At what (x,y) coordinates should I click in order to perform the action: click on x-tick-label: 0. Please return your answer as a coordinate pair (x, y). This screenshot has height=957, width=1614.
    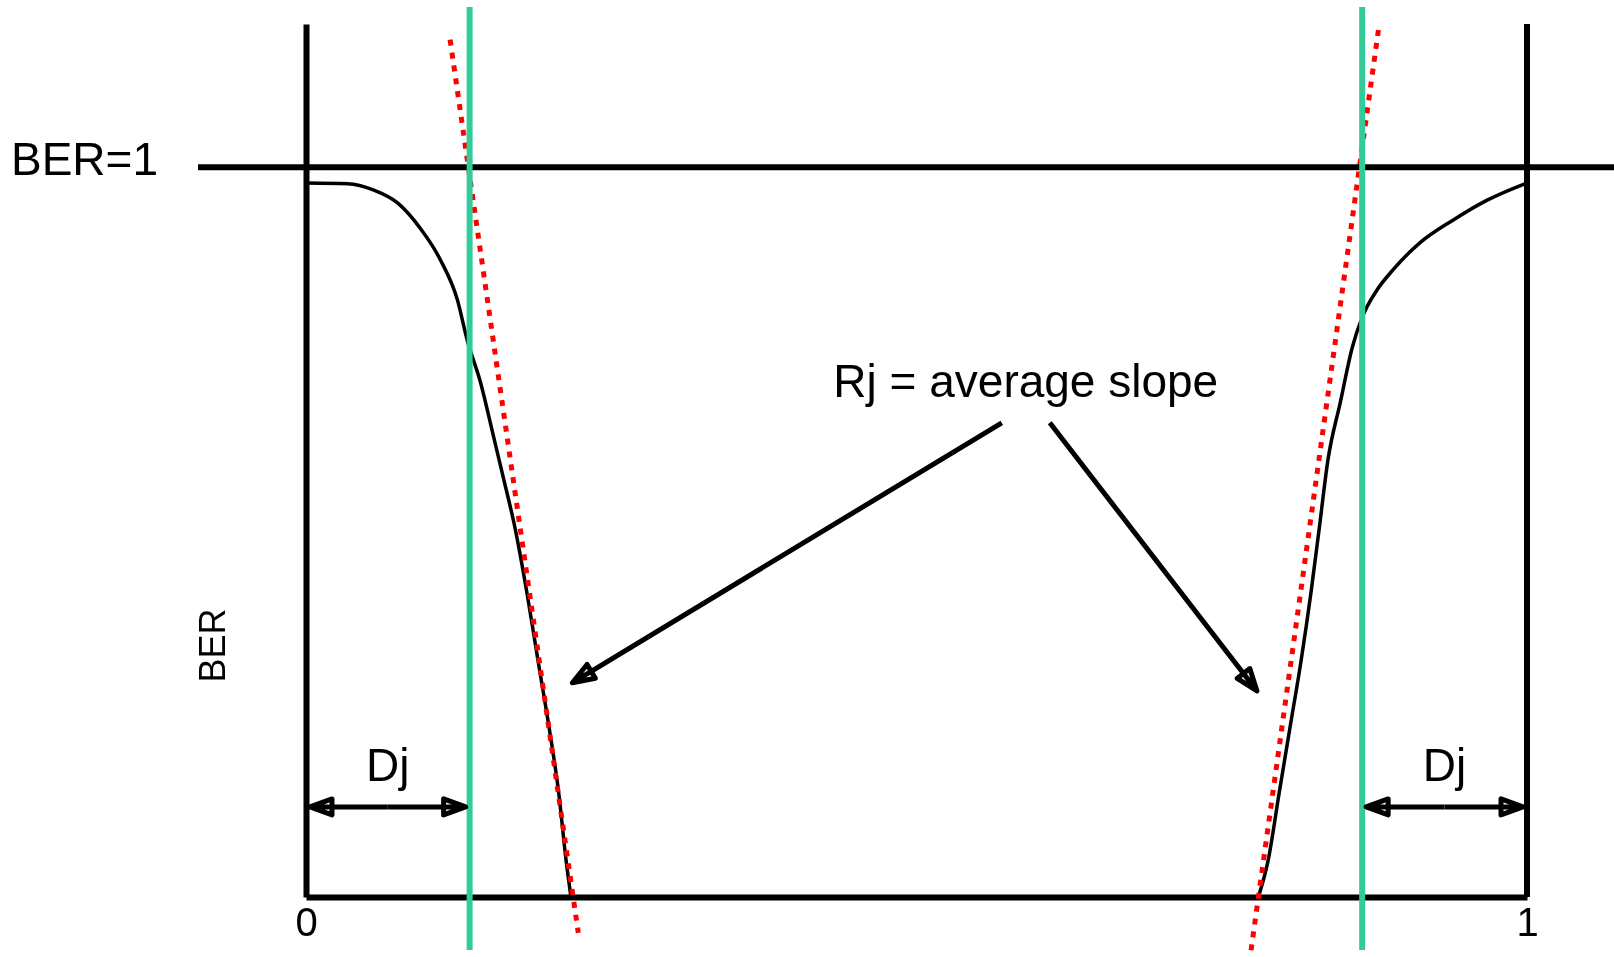
    Looking at the image, I should click on (306, 921).